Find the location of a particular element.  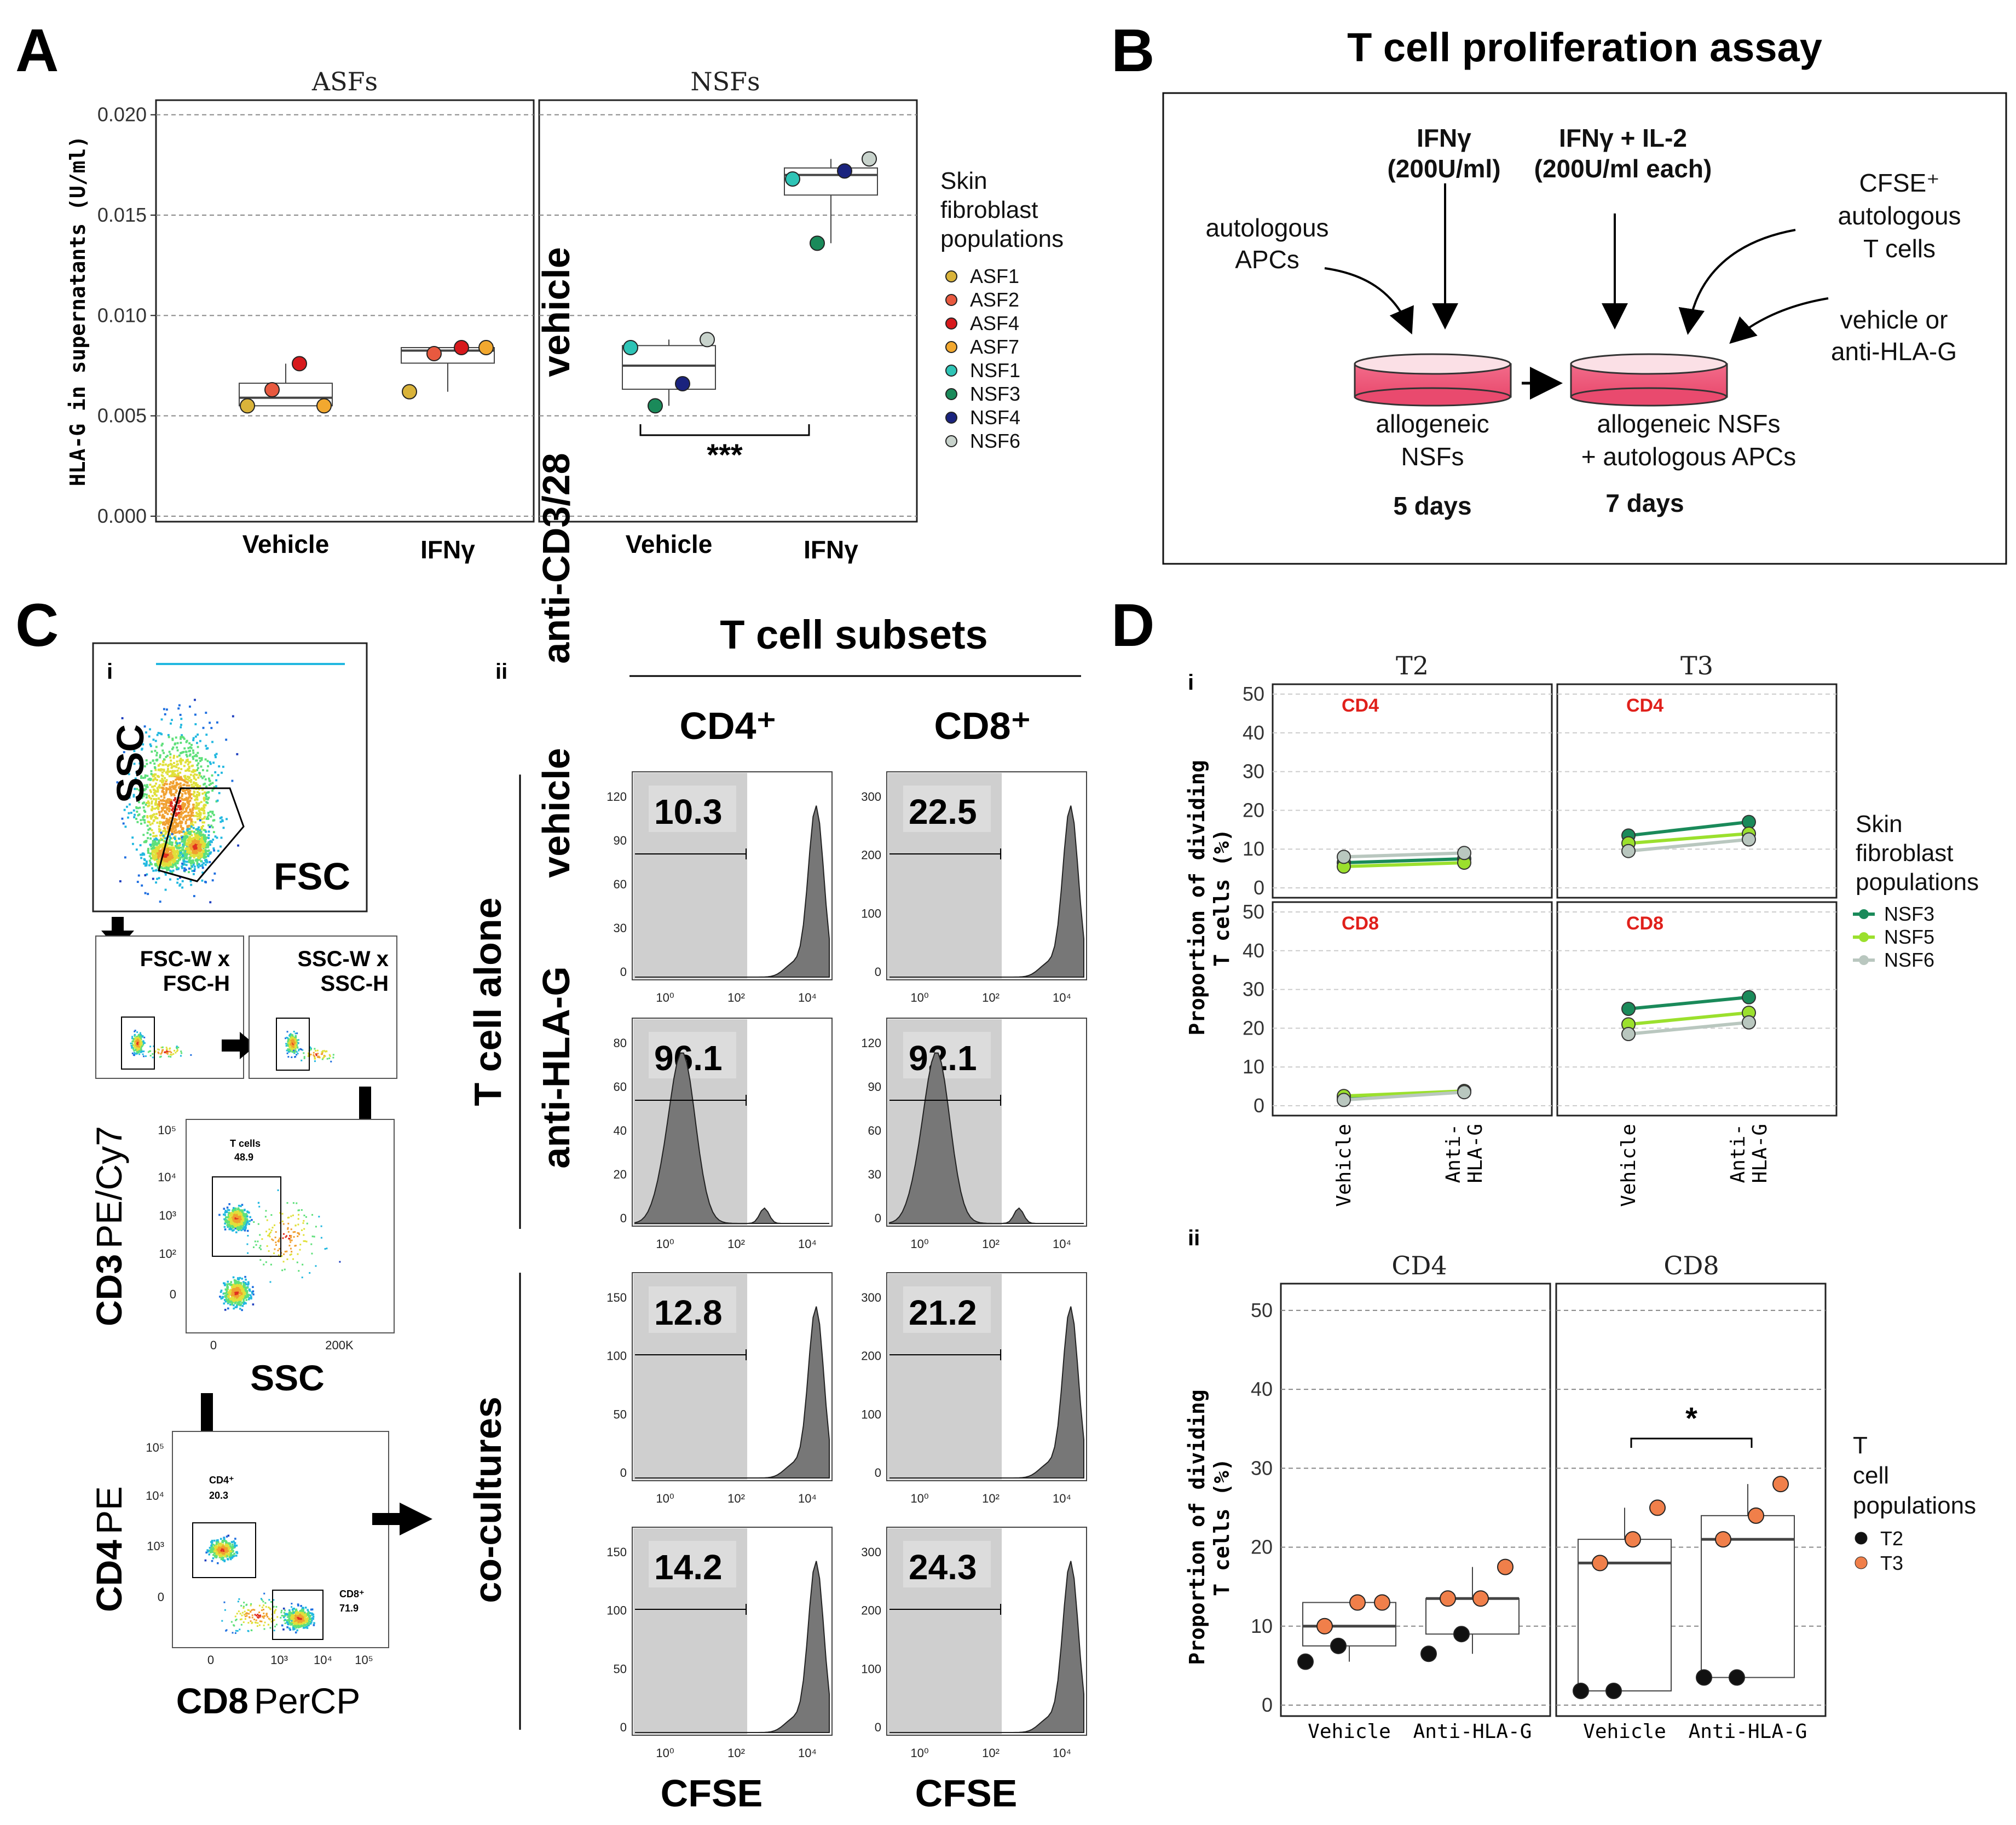

legend-key-nsf3 is located at coordinates (951, 394).